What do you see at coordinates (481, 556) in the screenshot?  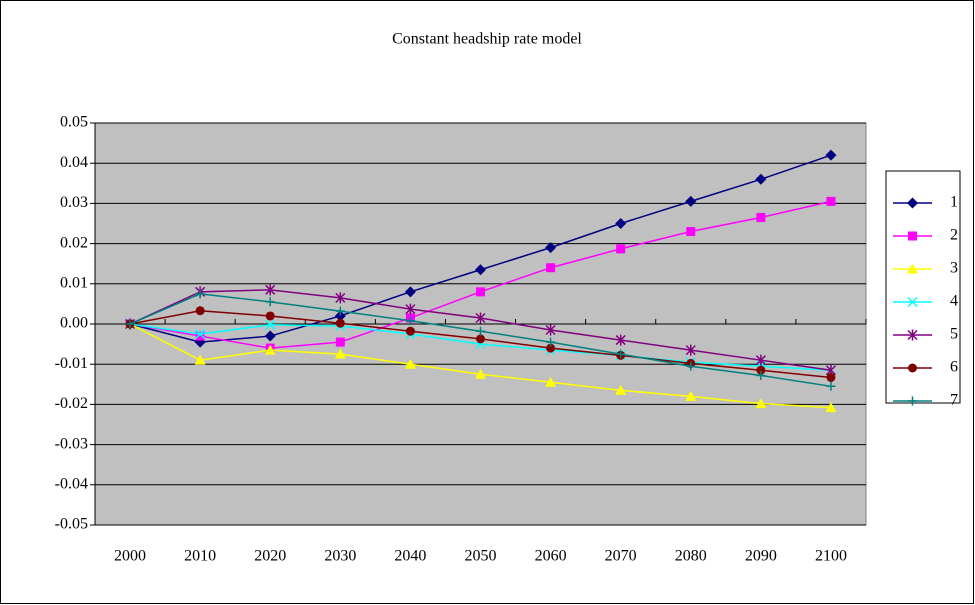 I see `x-tick-label: 2050` at bounding box center [481, 556].